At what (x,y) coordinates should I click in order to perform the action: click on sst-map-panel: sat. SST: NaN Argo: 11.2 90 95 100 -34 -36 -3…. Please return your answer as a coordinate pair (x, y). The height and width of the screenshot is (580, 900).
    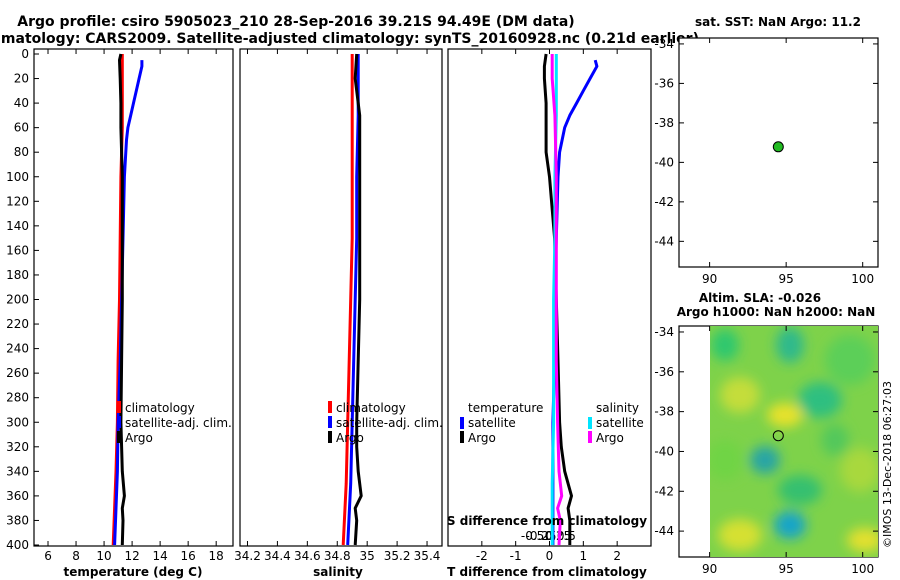
    Looking at the image, I should click on (766, 150).